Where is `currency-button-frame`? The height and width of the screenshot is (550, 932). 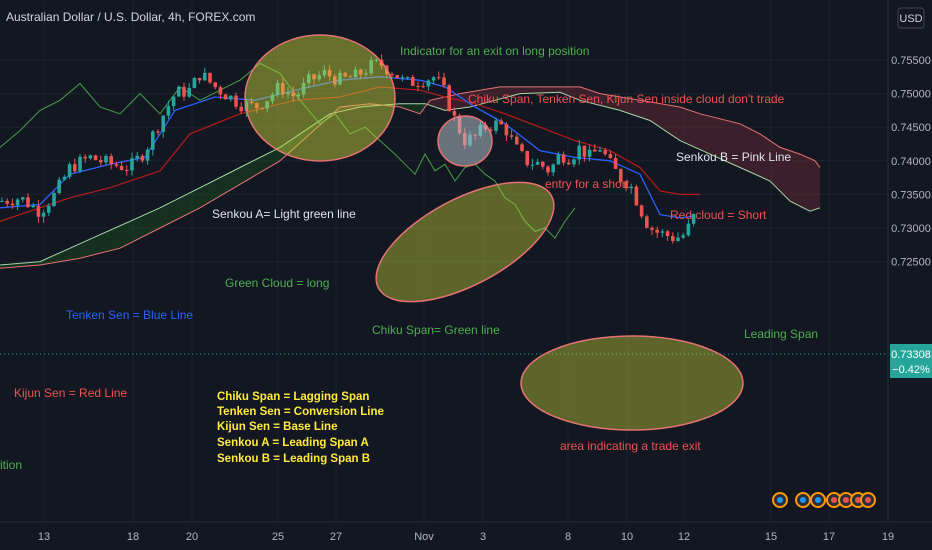
currency-button-frame is located at coordinates (911, 18).